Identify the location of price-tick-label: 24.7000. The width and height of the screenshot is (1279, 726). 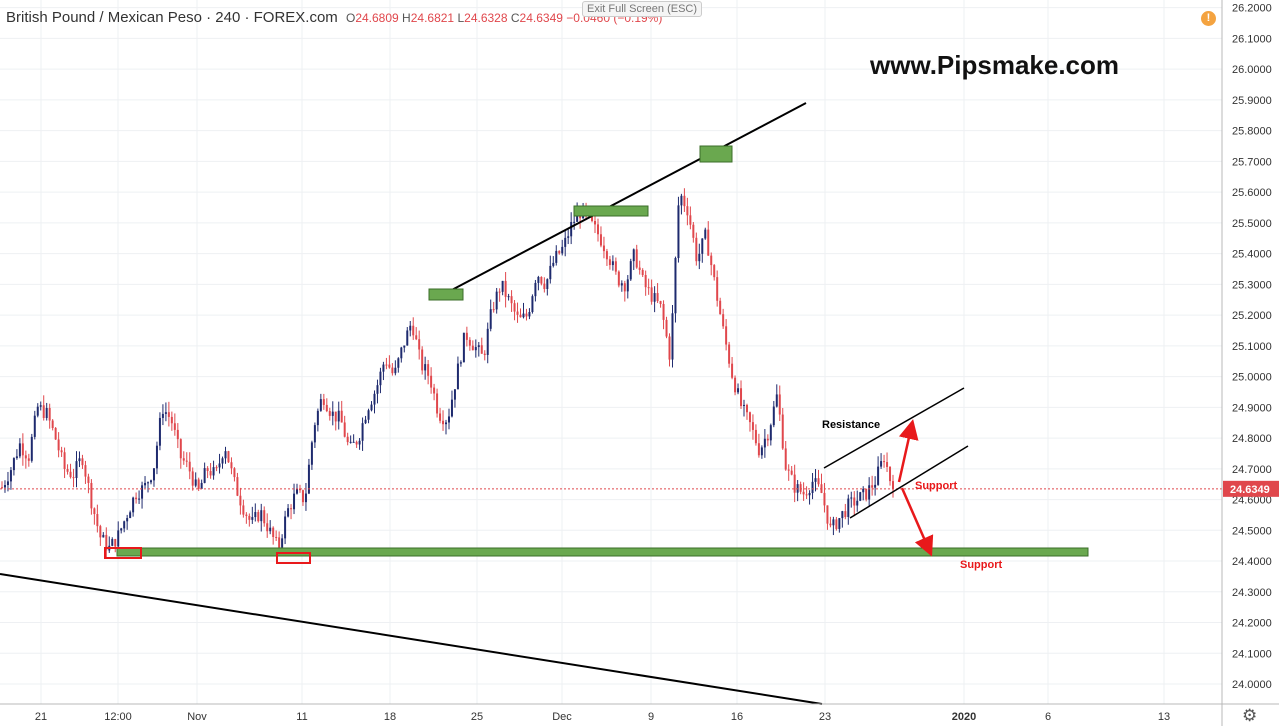
(1252, 470).